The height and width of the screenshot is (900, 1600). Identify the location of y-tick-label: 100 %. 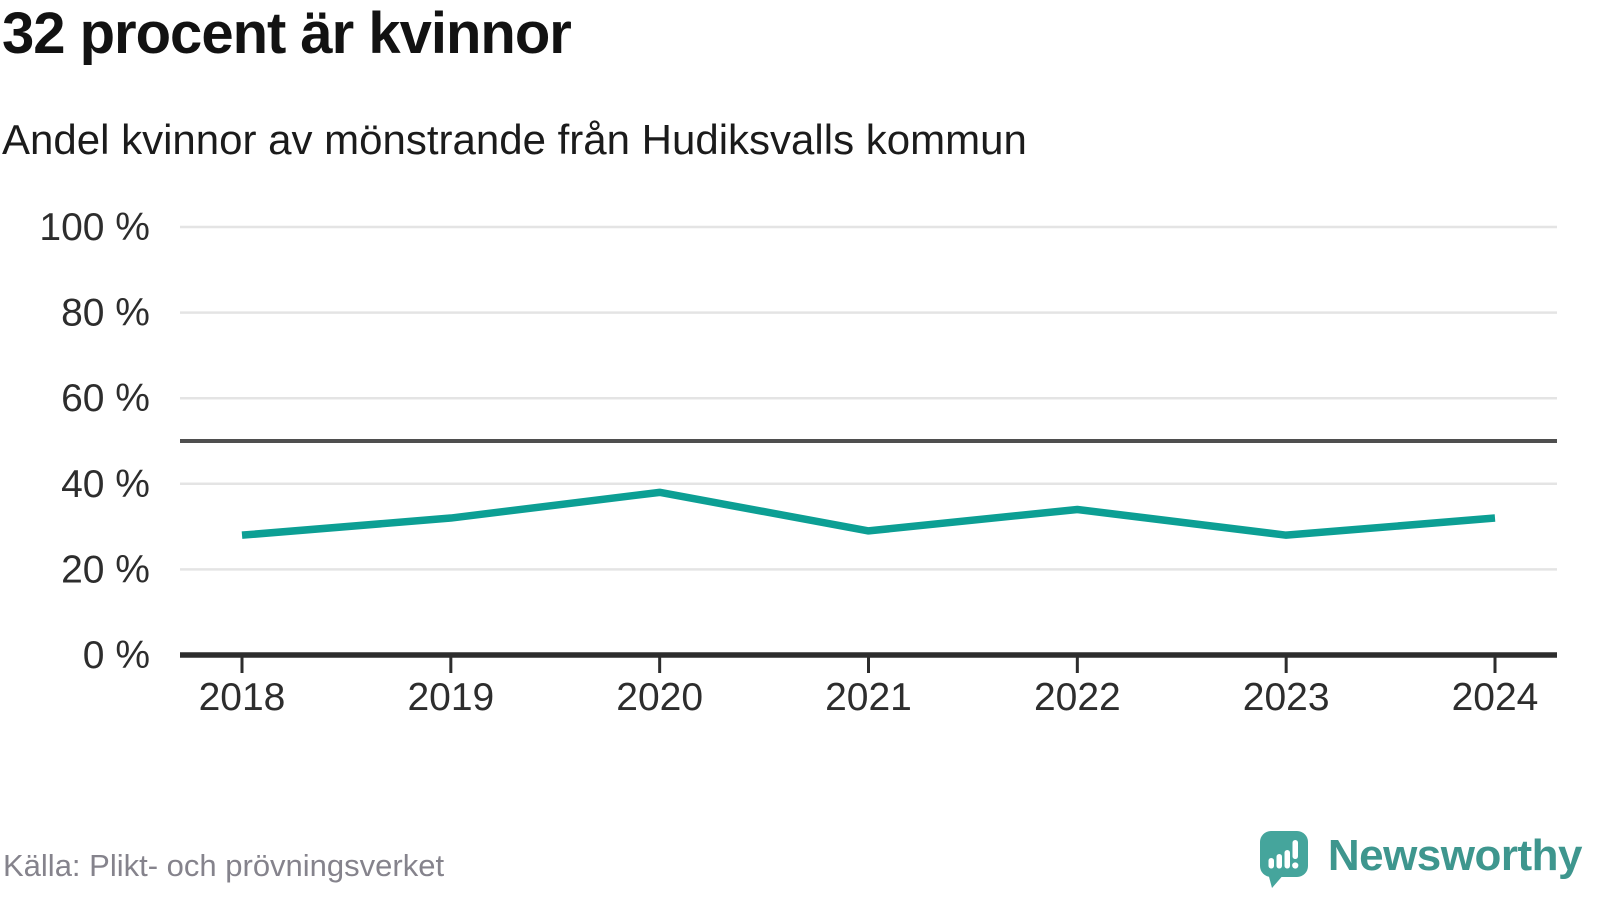
(94, 227).